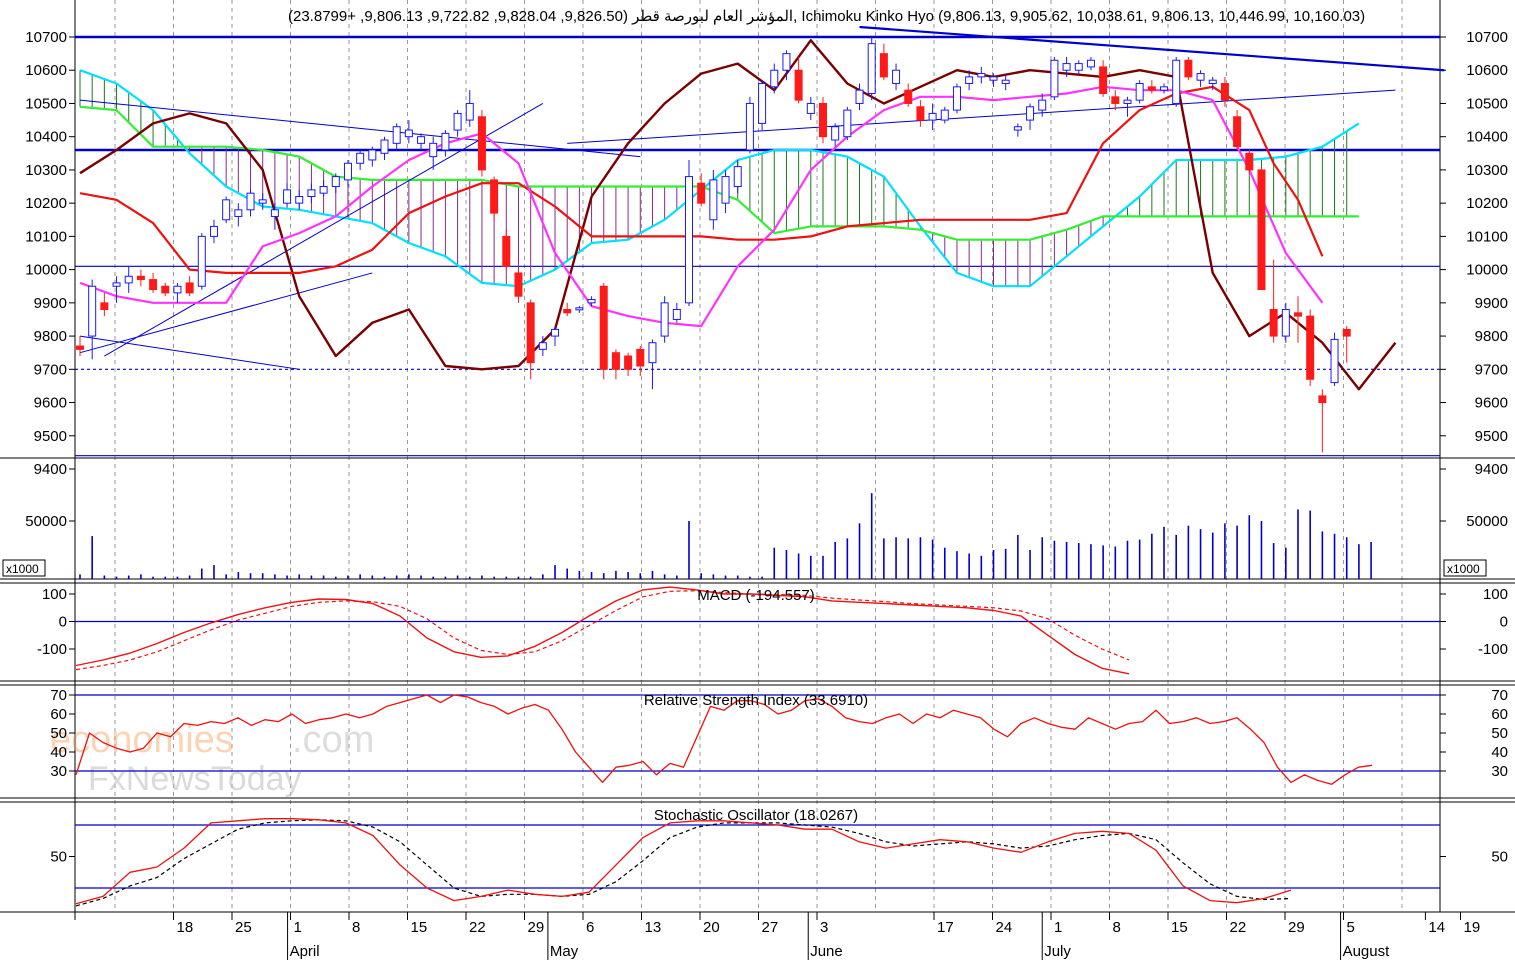  What do you see at coordinates (477, 927) in the screenshot?
I see `x-tick-label: 22` at bounding box center [477, 927].